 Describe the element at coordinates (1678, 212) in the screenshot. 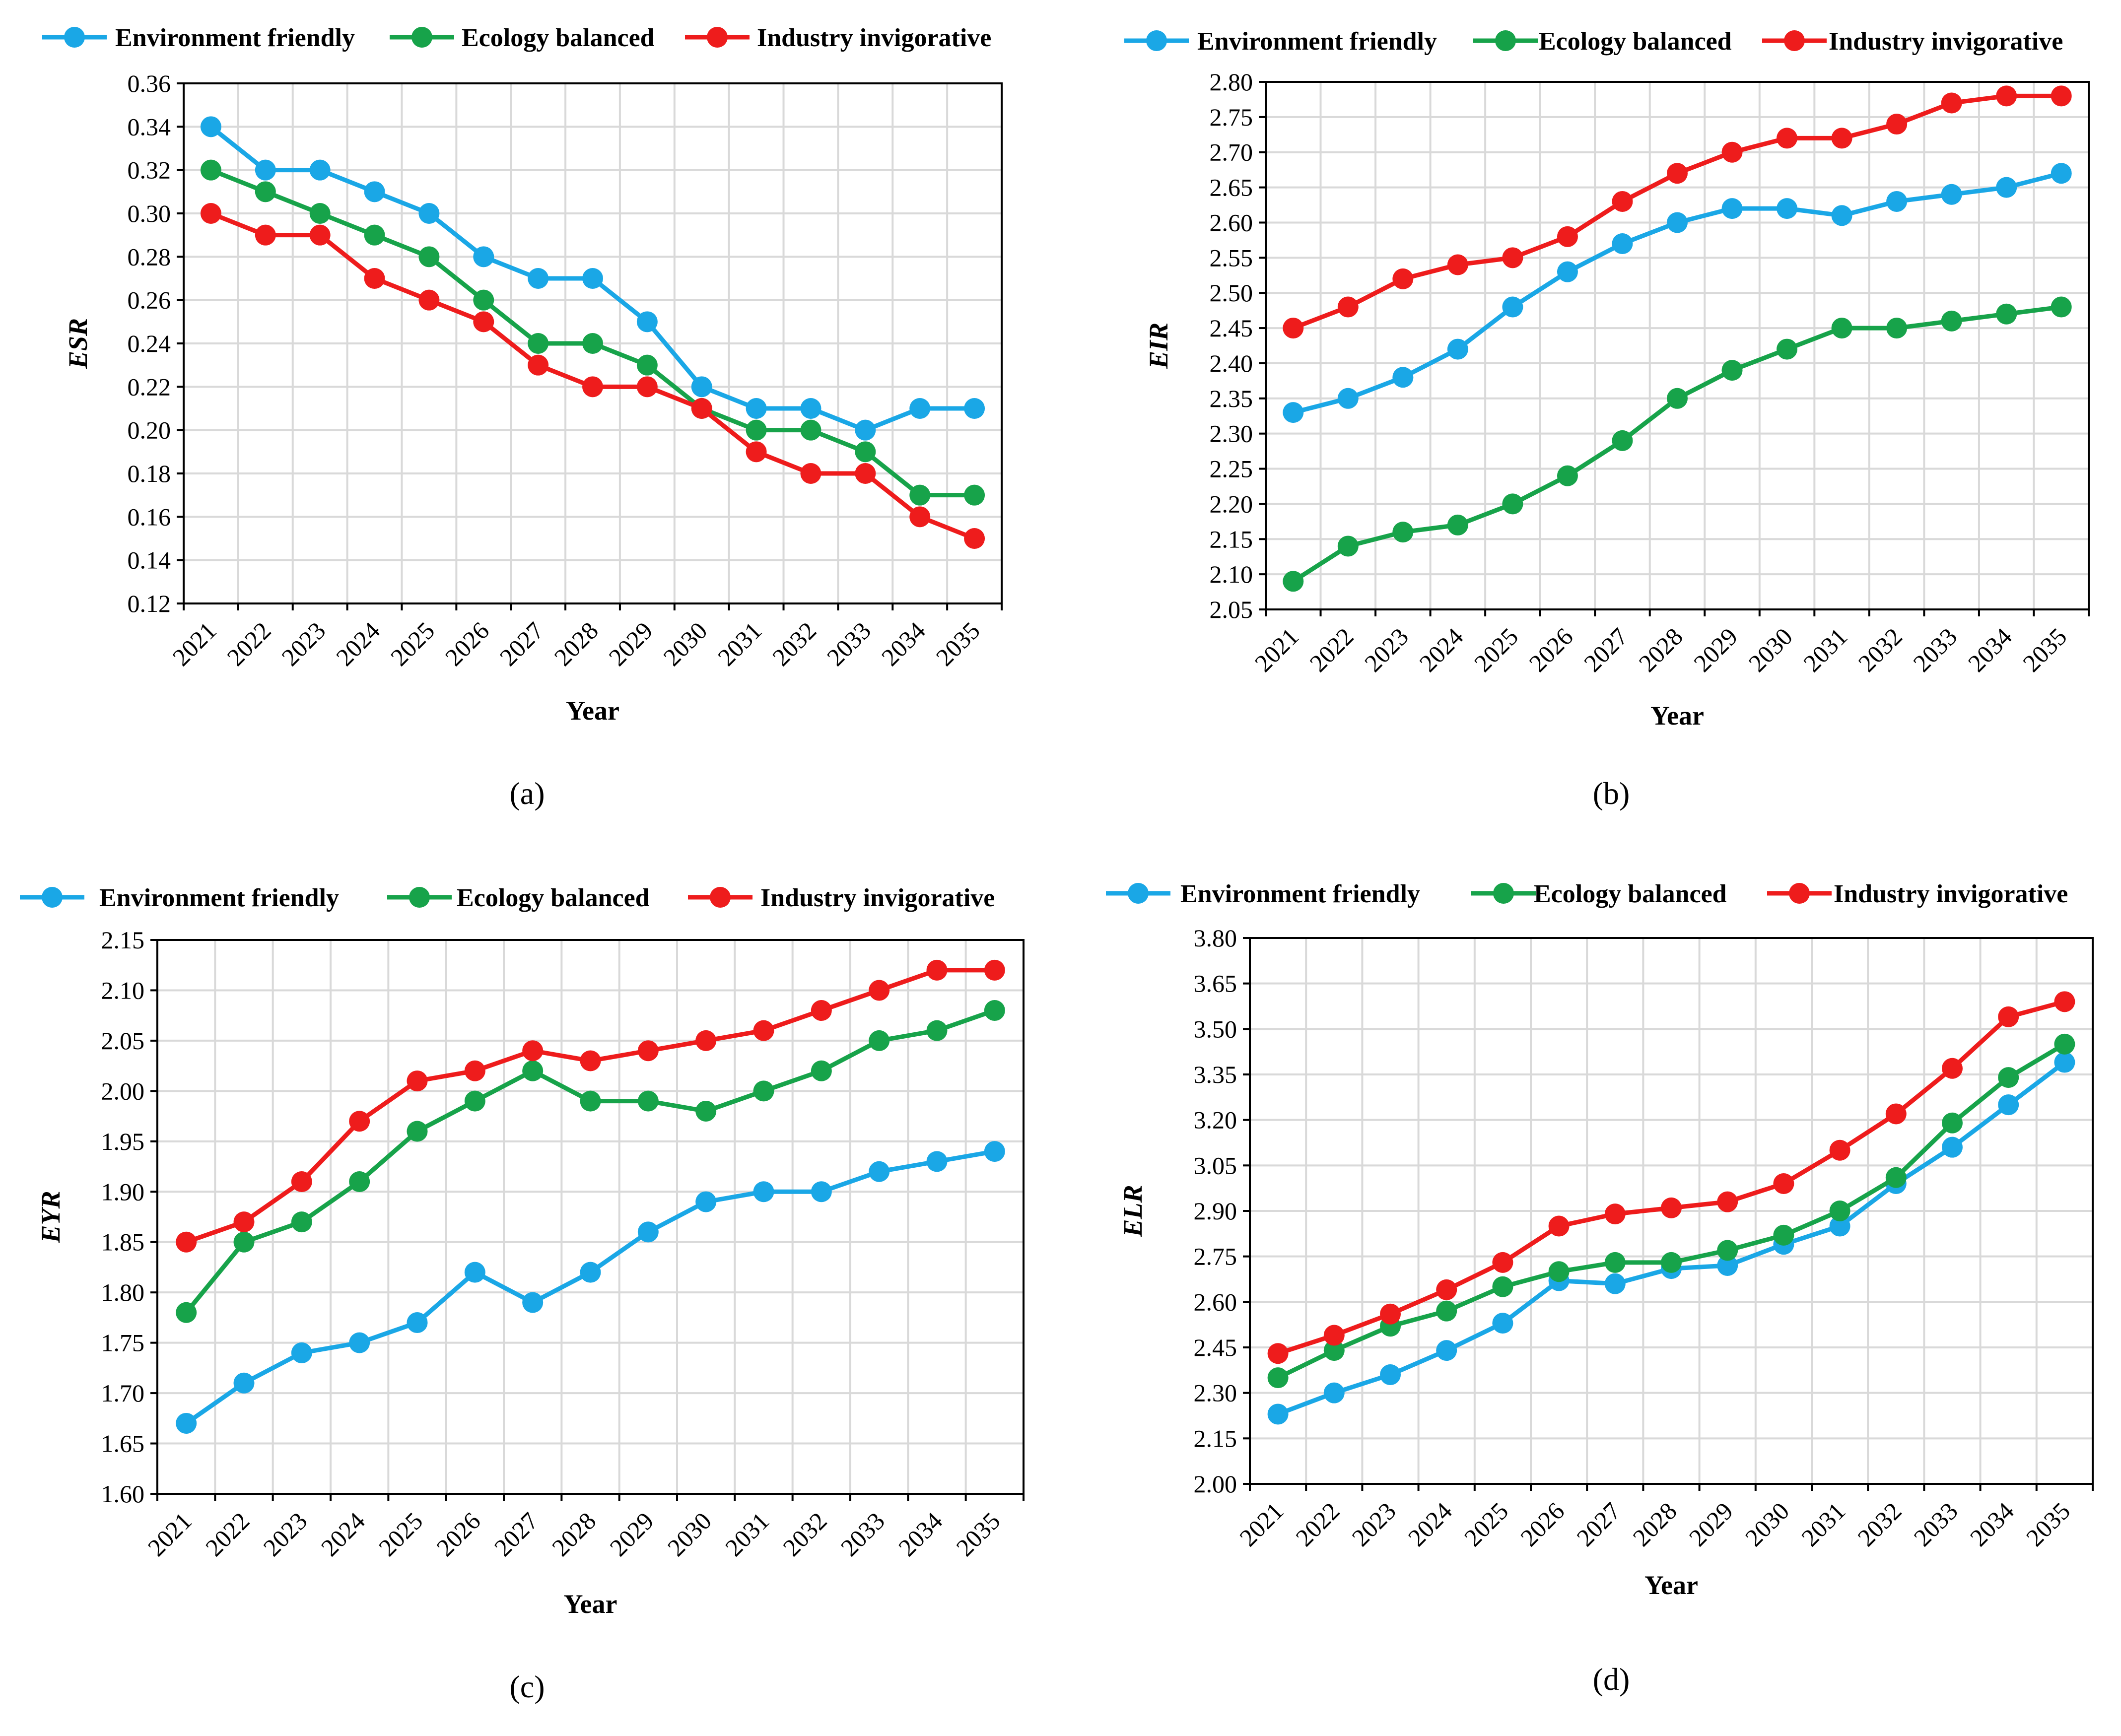

I see `series-industry` at that location.